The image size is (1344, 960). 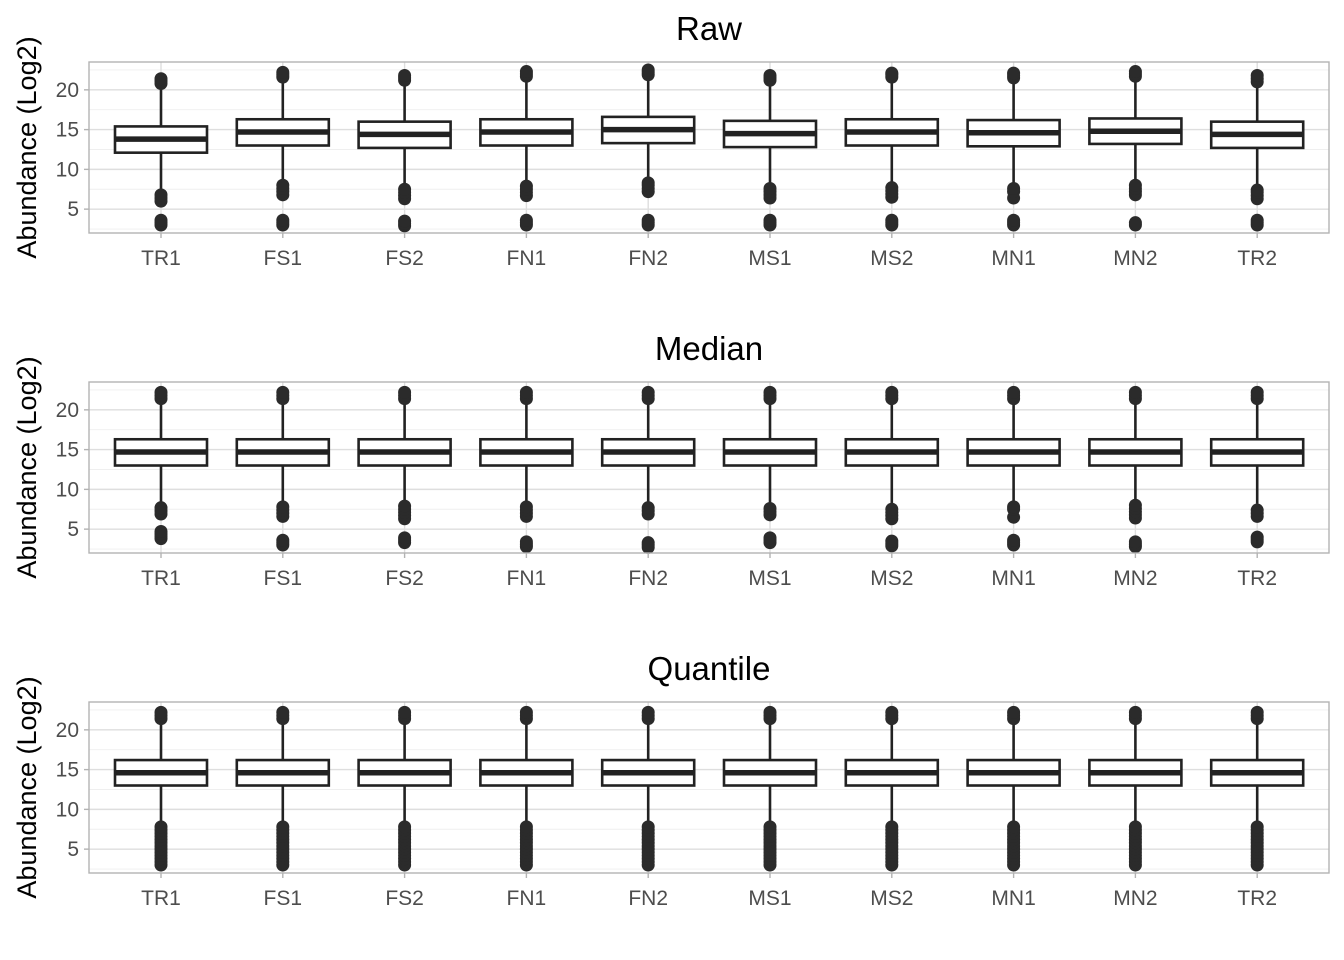 I want to click on y-tick-label: 5, so click(x=73, y=529).